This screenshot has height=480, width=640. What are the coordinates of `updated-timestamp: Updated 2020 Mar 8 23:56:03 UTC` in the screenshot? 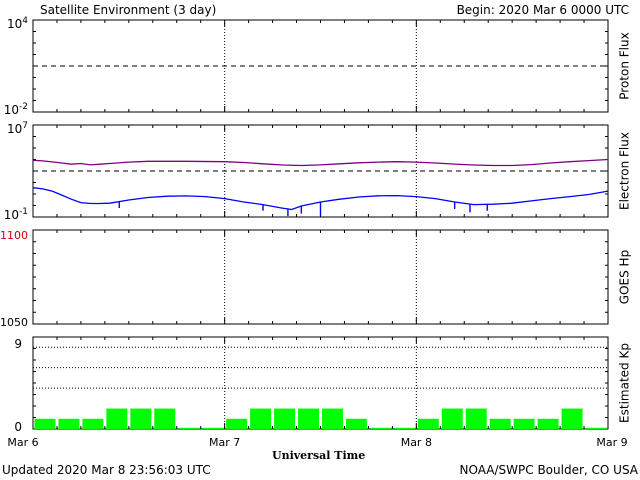 It's located at (106, 470).